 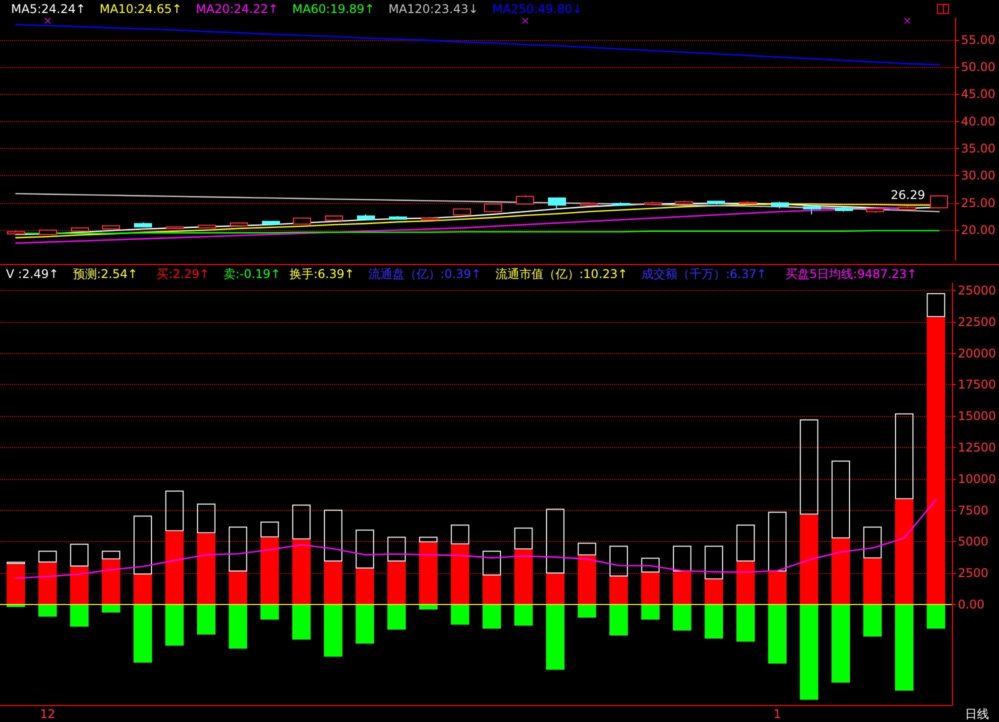 What do you see at coordinates (322, 274) in the screenshot?
I see `text: 换手:6.39↑` at bounding box center [322, 274].